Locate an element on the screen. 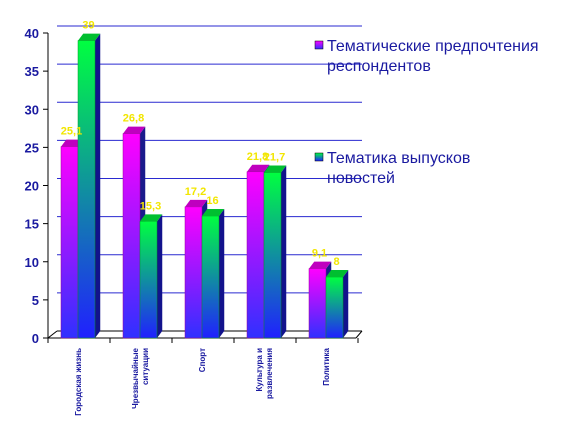 The image size is (575, 443). category-label: ситуации is located at coordinates (145, 366).